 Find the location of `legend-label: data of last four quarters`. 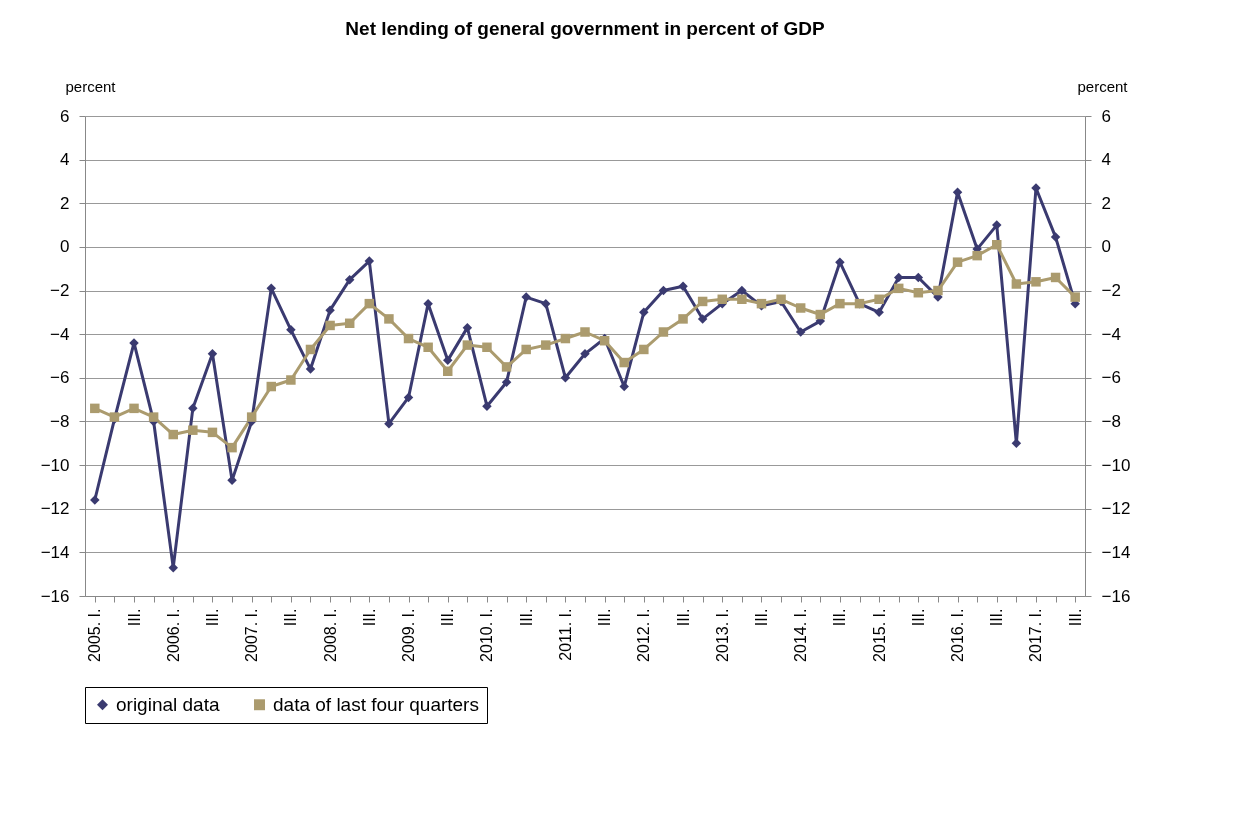

legend-label: data of last four quarters is located at coordinates (376, 704).